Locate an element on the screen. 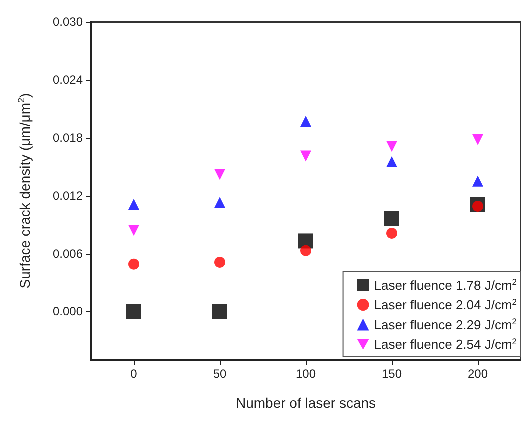 Image resolution: width=529 pixels, height=429 pixels. y-axis-title: Surface crack density (μm/μm2) is located at coordinates (24, 191).